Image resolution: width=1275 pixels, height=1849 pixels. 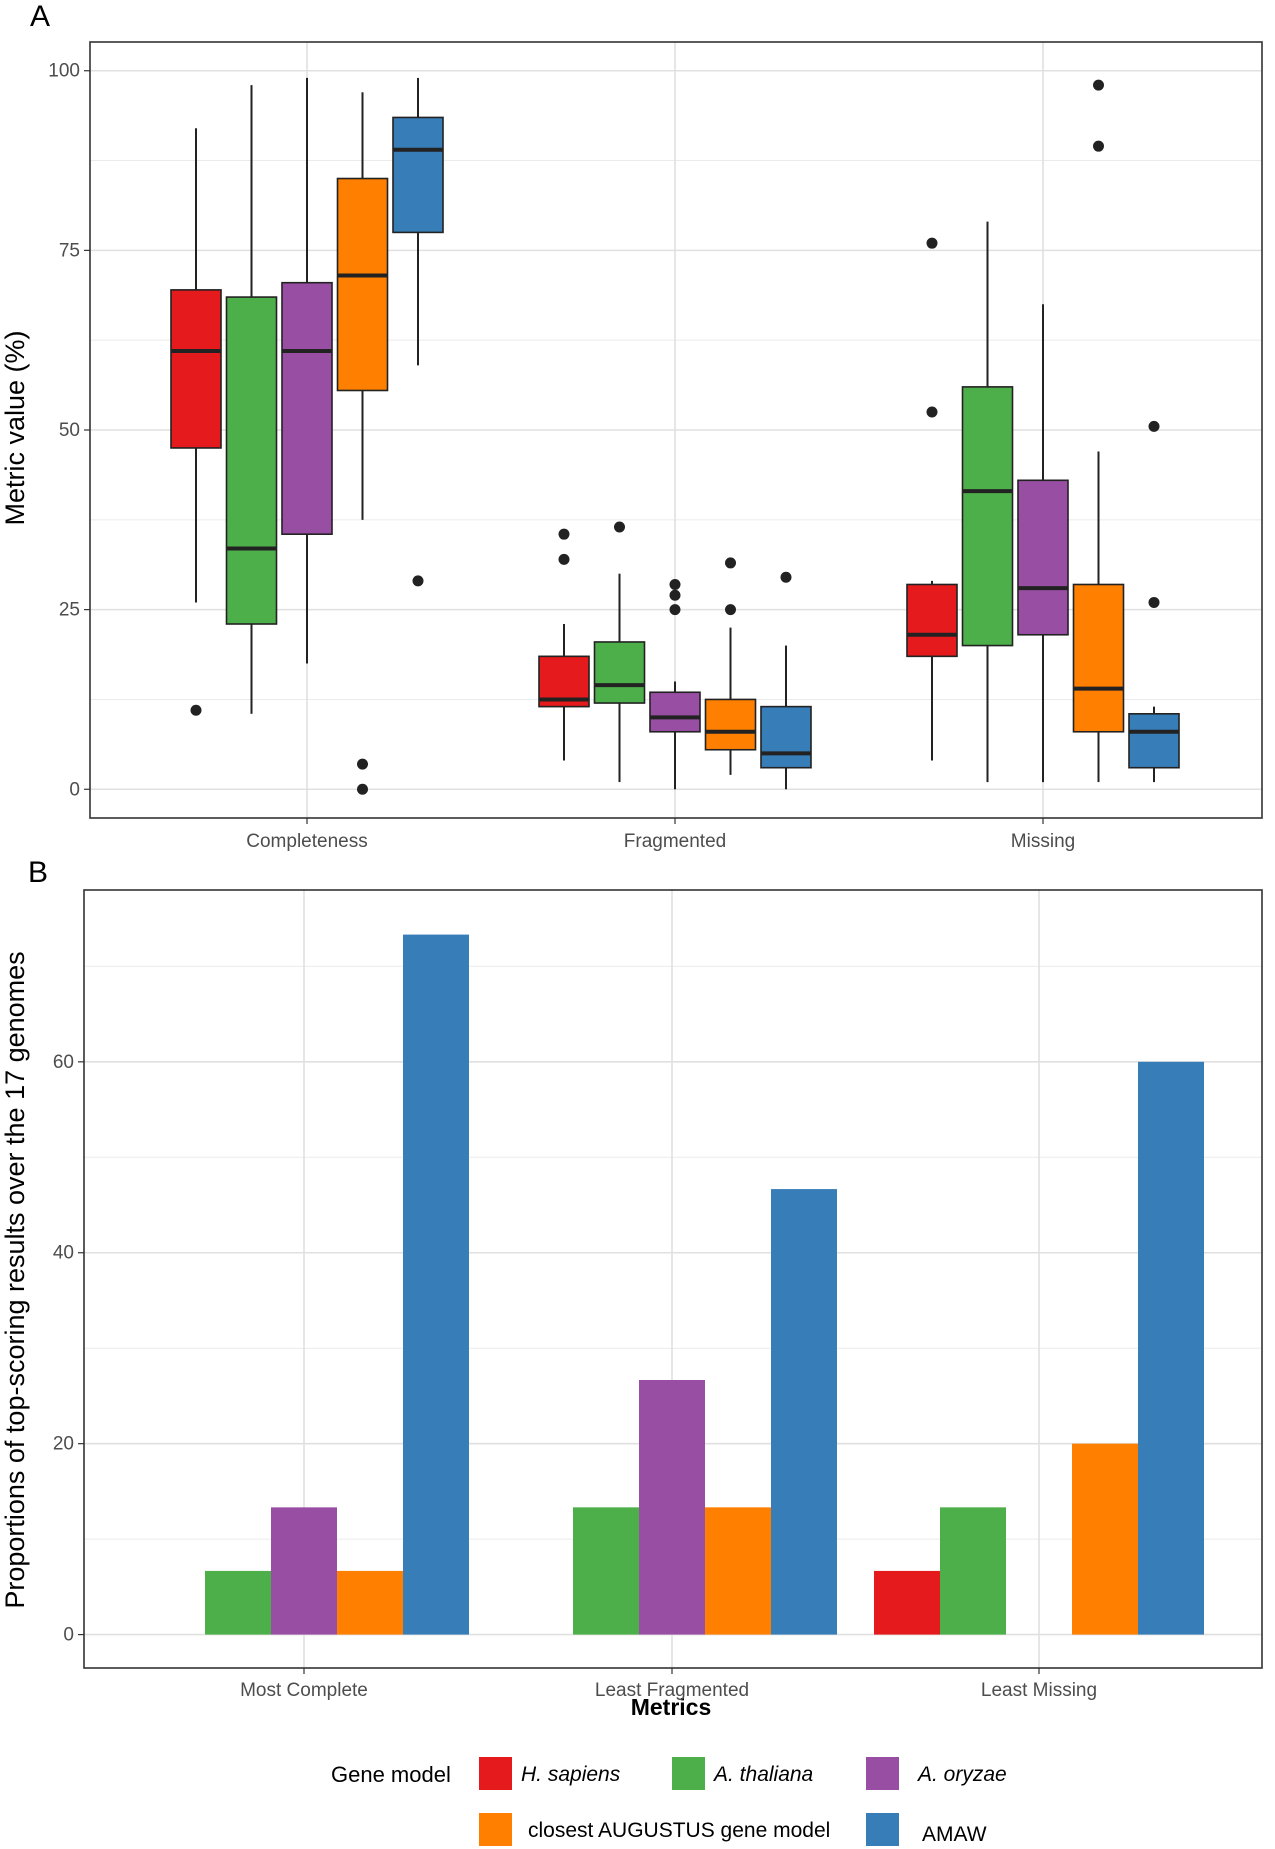 What do you see at coordinates (74, 789) in the screenshot?
I see `panel-a-y-tick-label: 0` at bounding box center [74, 789].